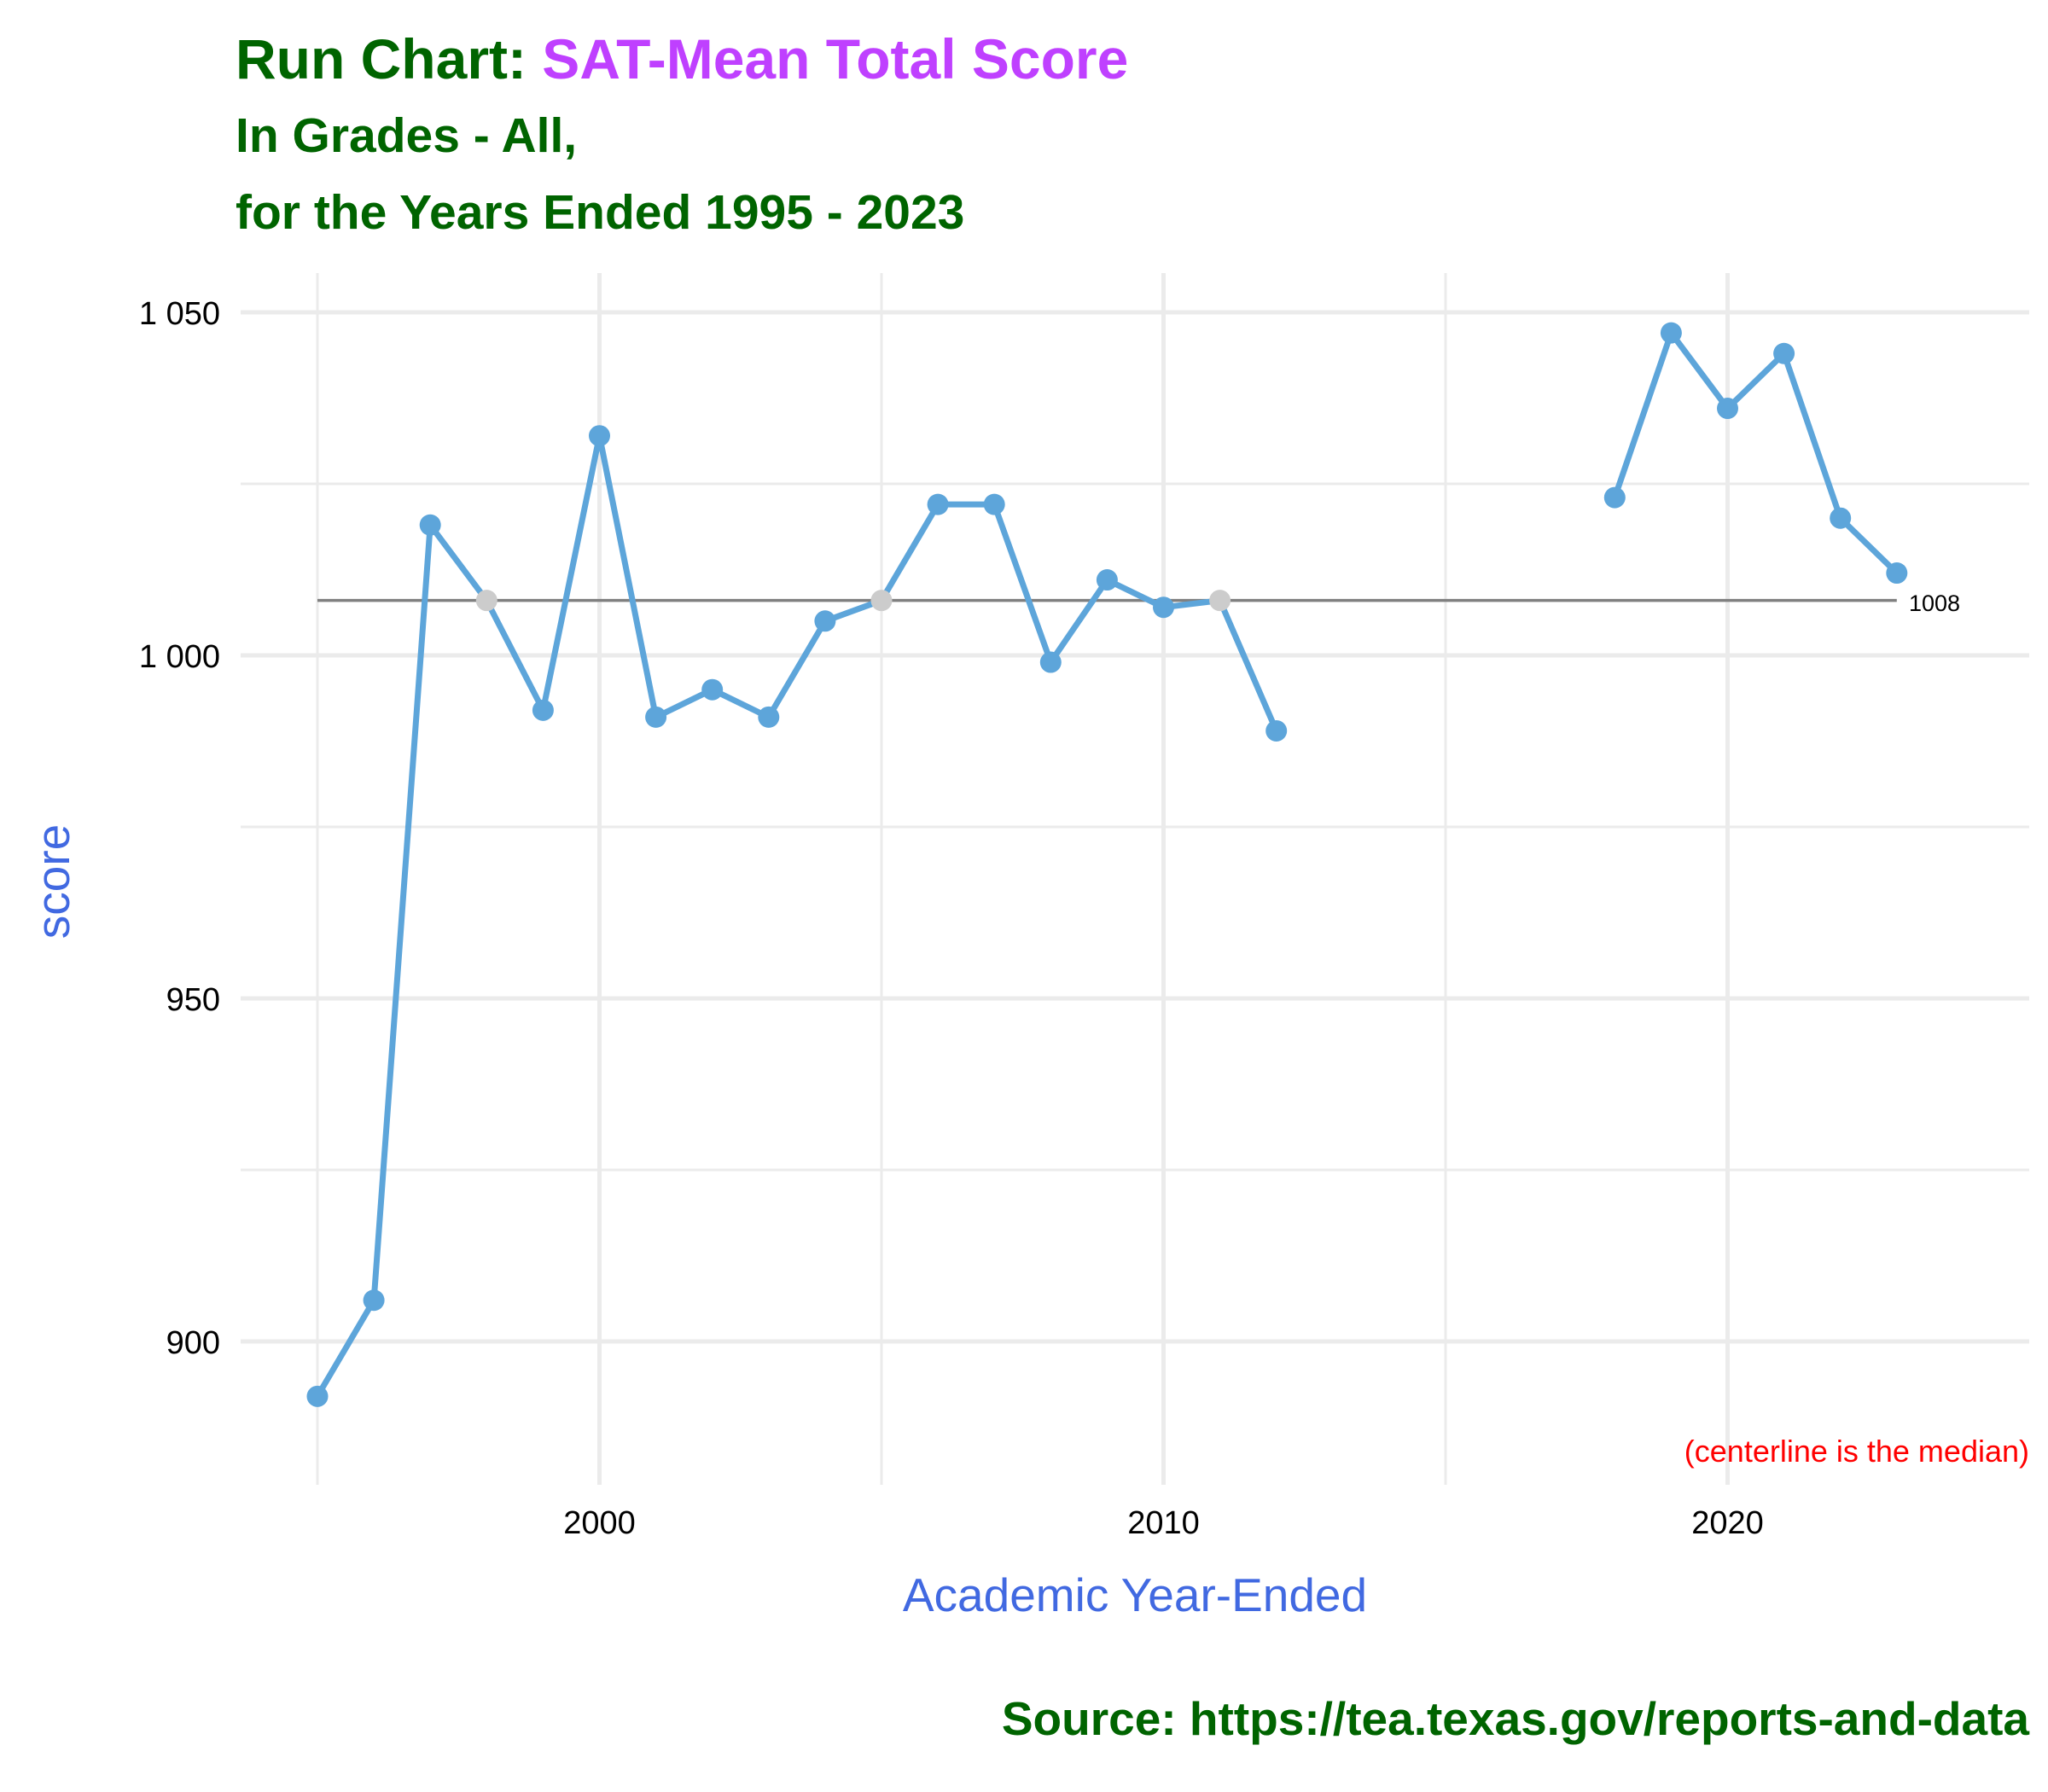  What do you see at coordinates (600, 212) in the screenshot?
I see `chart-subtitle-line2: for the Years Ended 1995 - 2023` at bounding box center [600, 212].